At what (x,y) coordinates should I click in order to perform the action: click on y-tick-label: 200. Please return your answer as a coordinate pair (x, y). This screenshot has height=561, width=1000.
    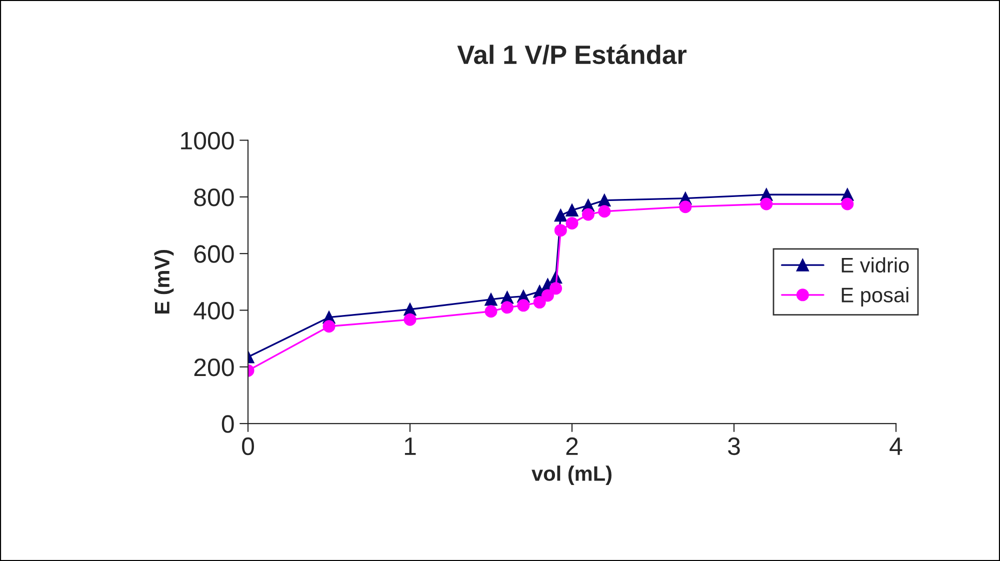
    Looking at the image, I should click on (214, 367).